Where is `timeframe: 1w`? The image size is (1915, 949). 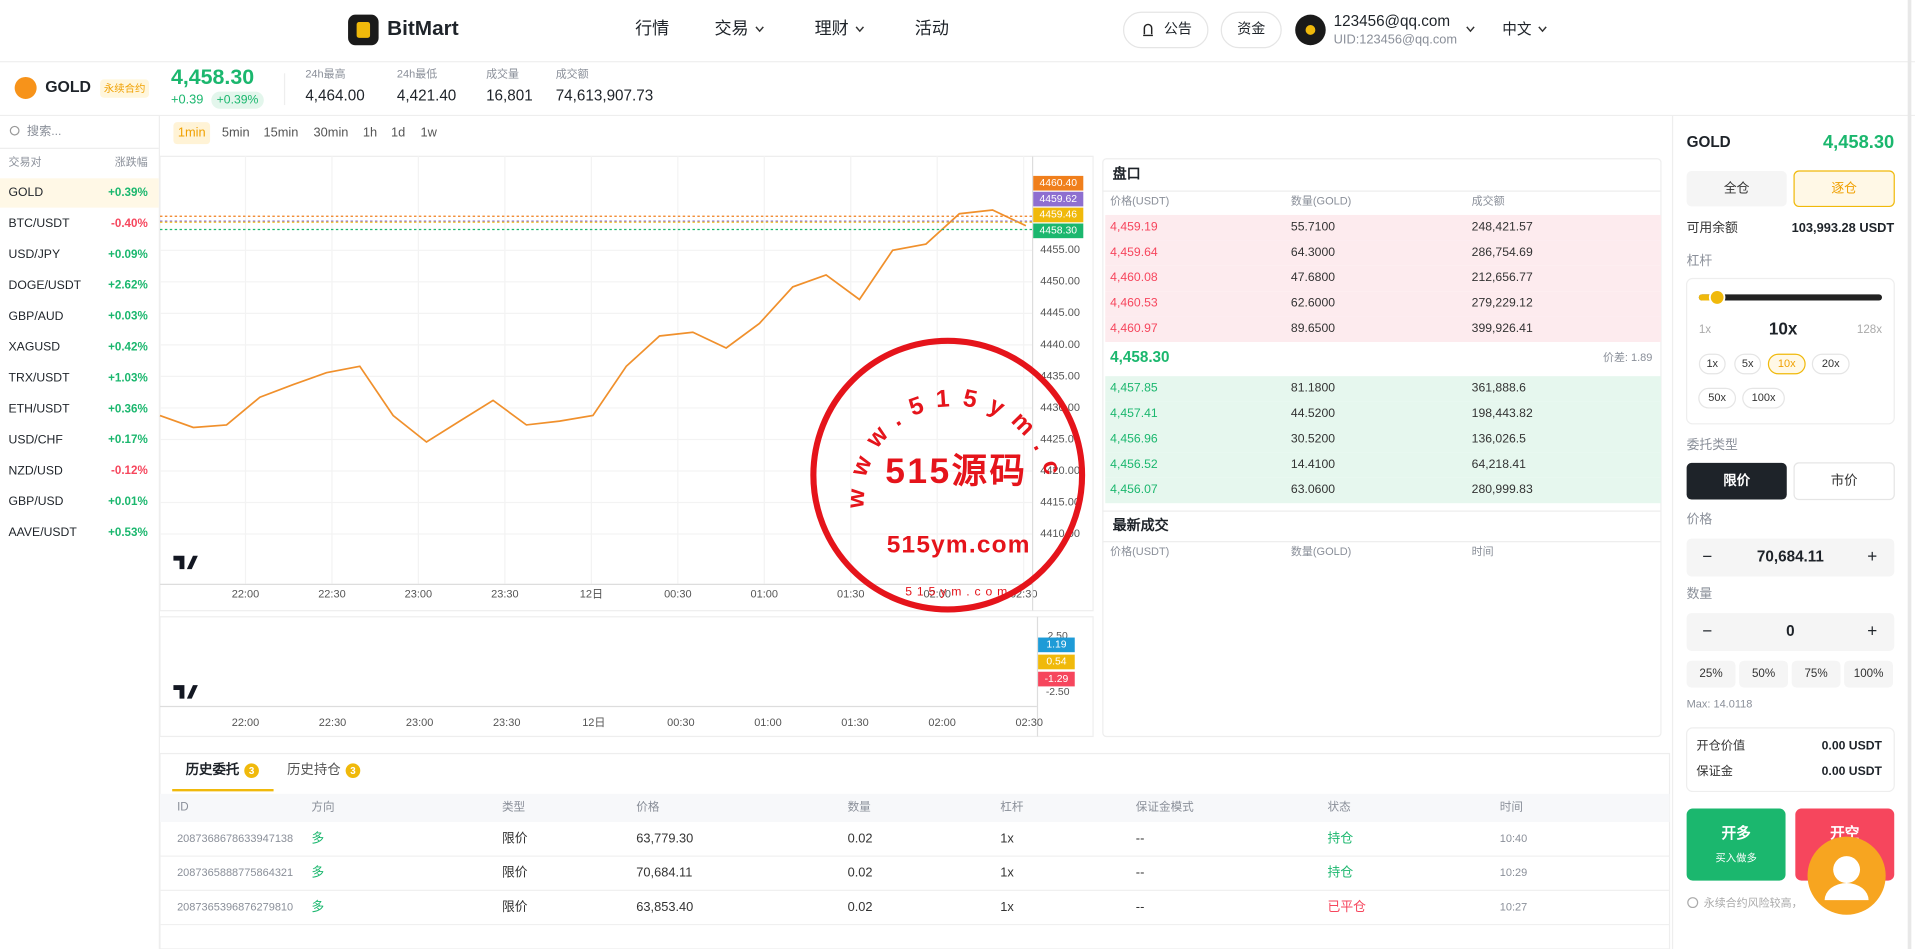
timeframe: 1w is located at coordinates (428, 132).